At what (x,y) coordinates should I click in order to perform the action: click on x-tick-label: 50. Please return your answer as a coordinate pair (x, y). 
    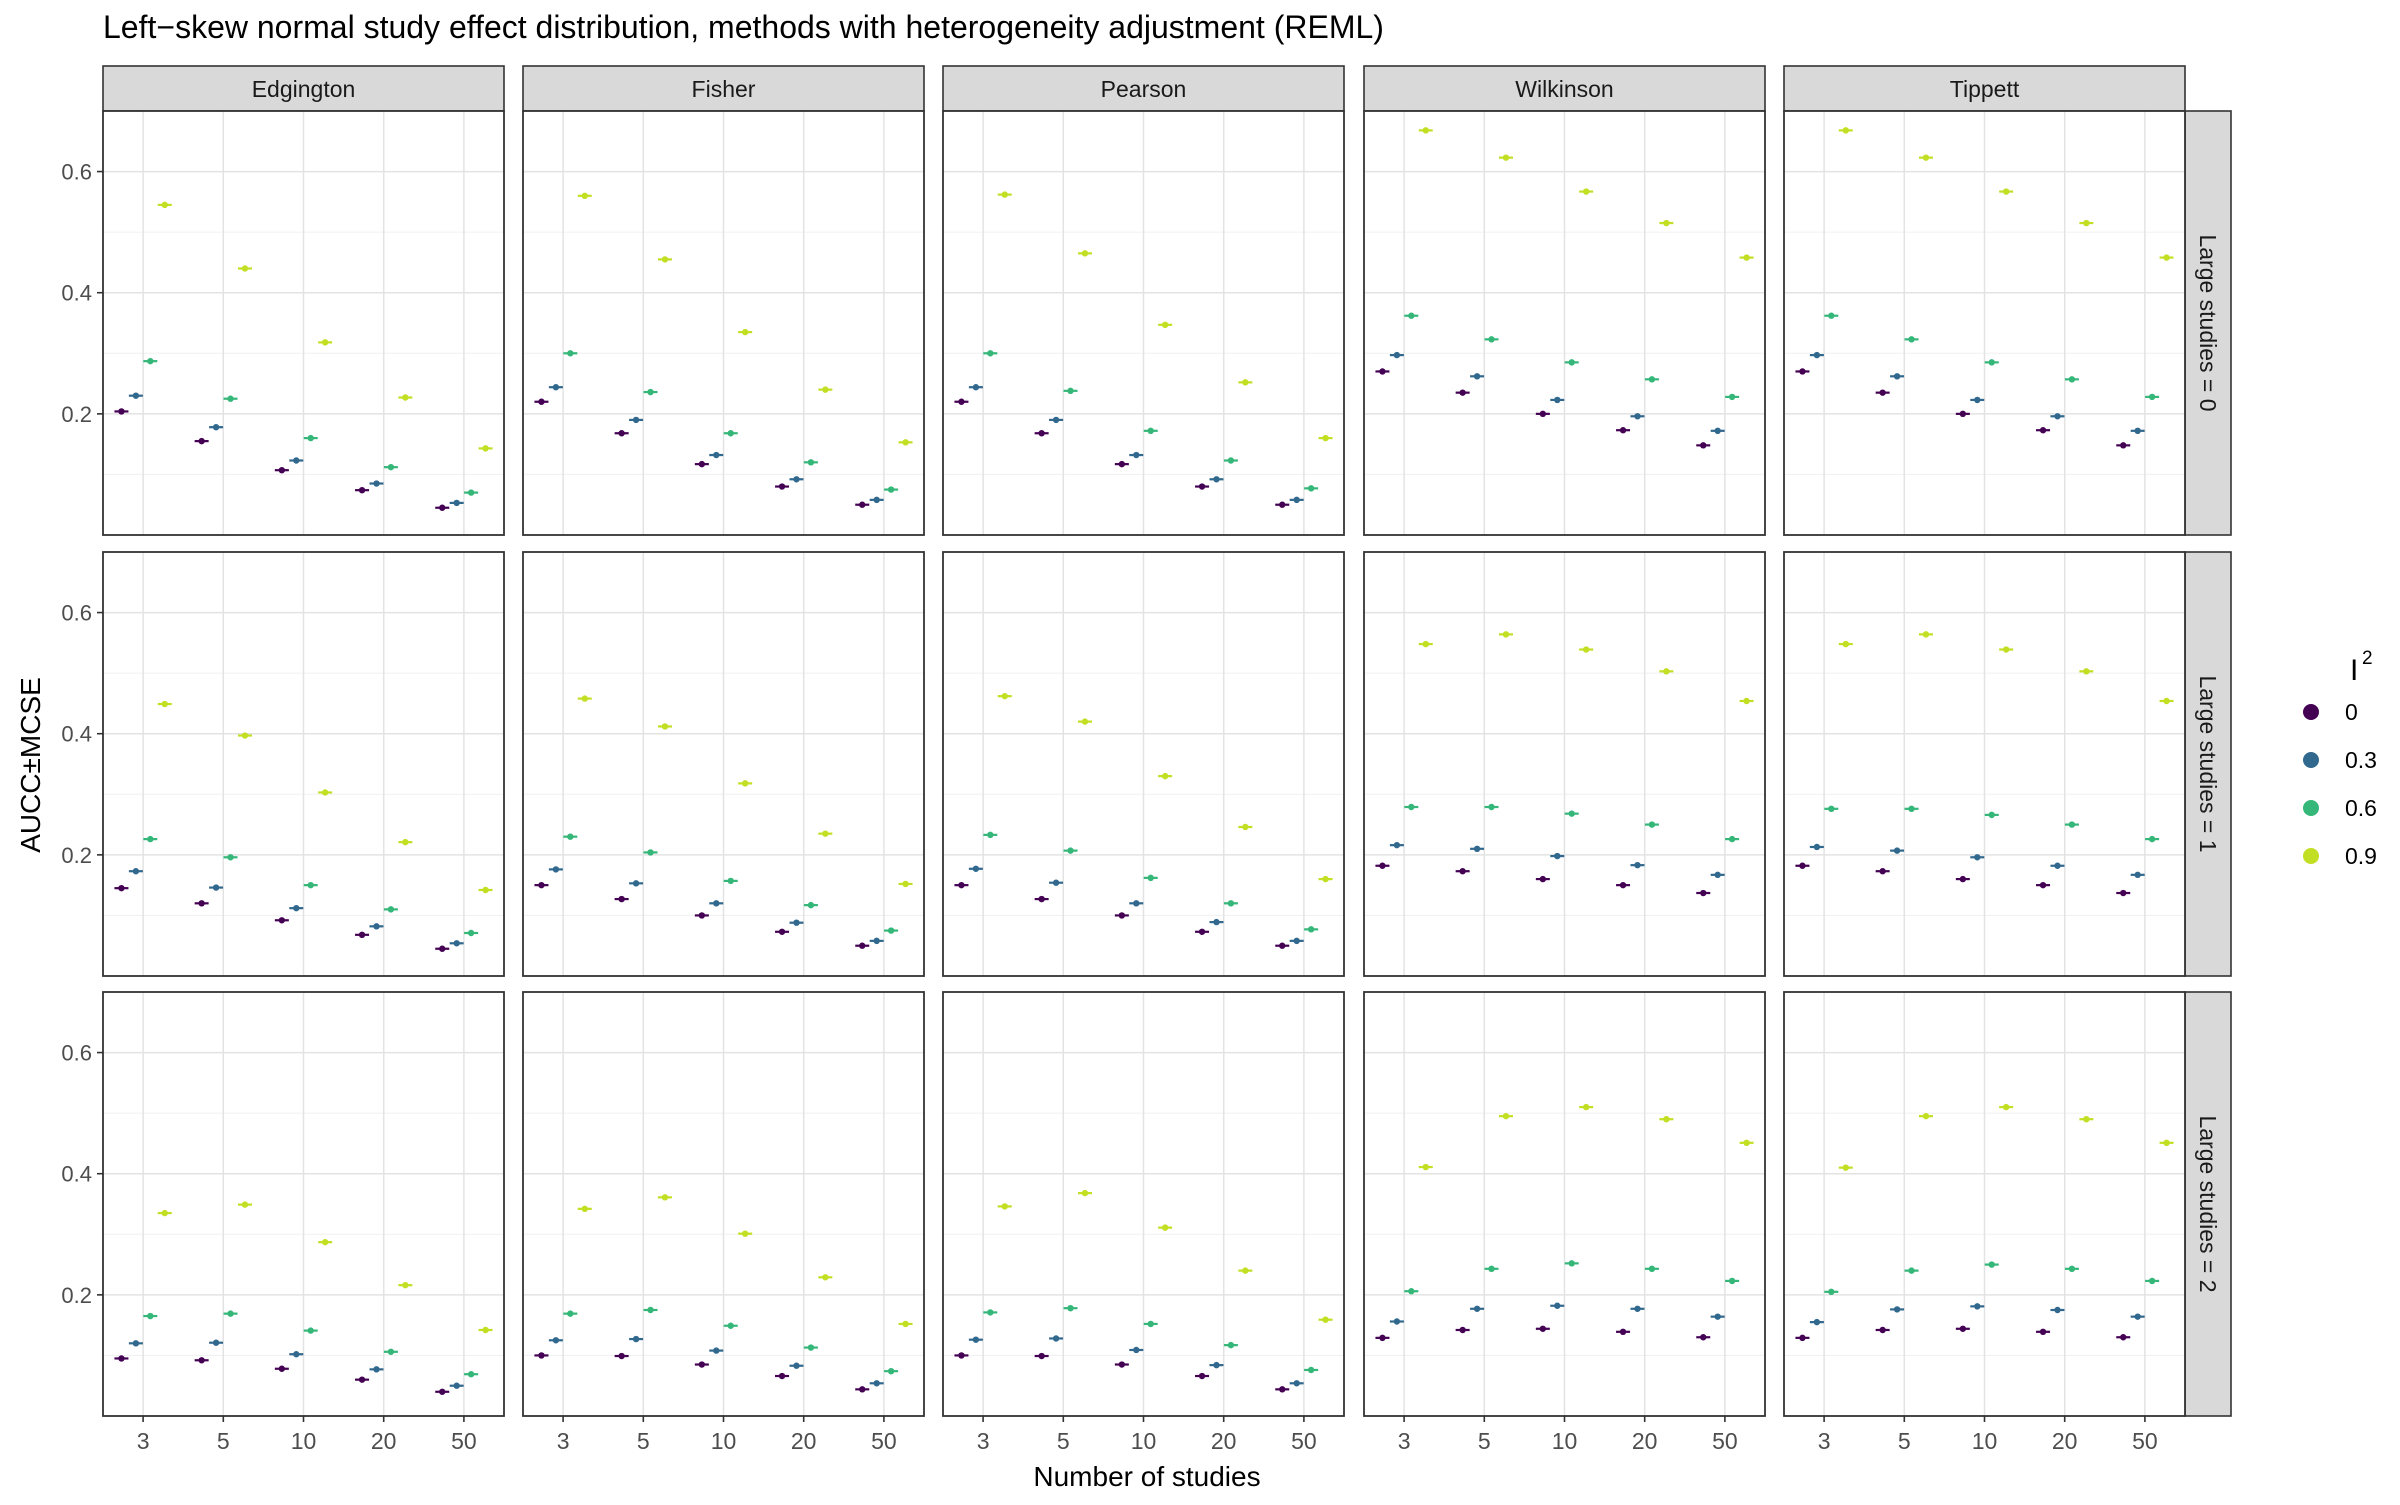
    Looking at the image, I should click on (1304, 1441).